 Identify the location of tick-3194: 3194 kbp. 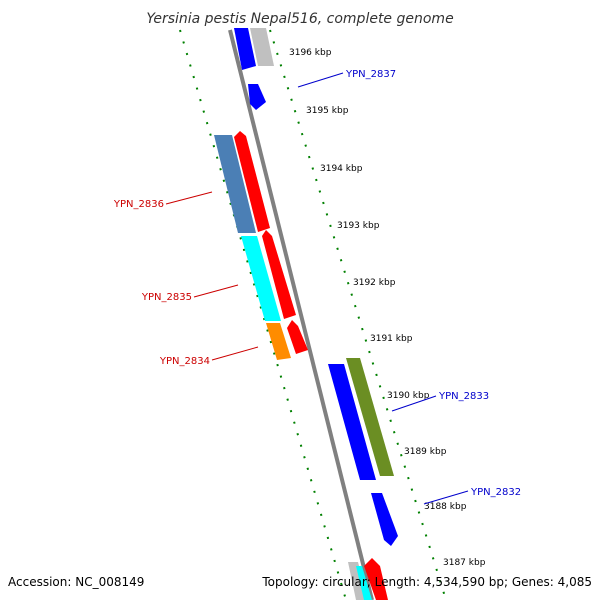
(341, 169).